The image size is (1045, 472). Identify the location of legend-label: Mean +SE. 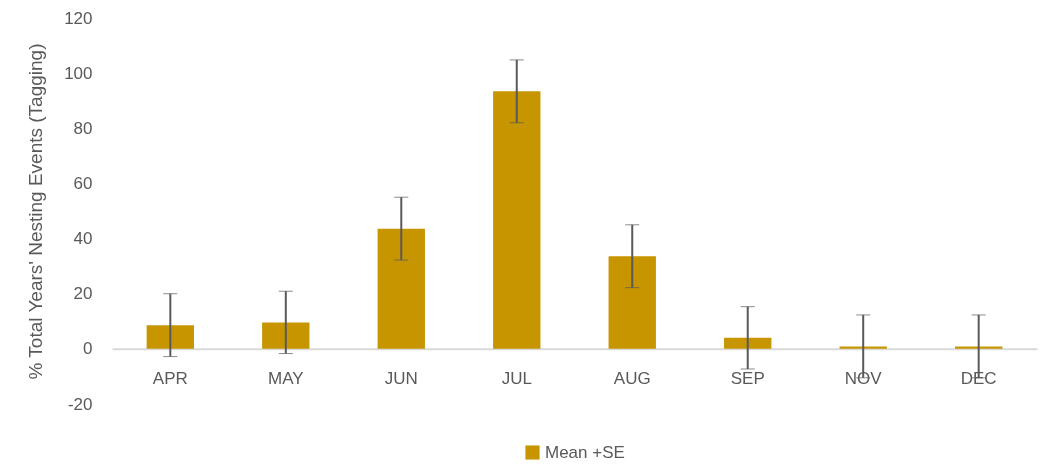
(585, 452).